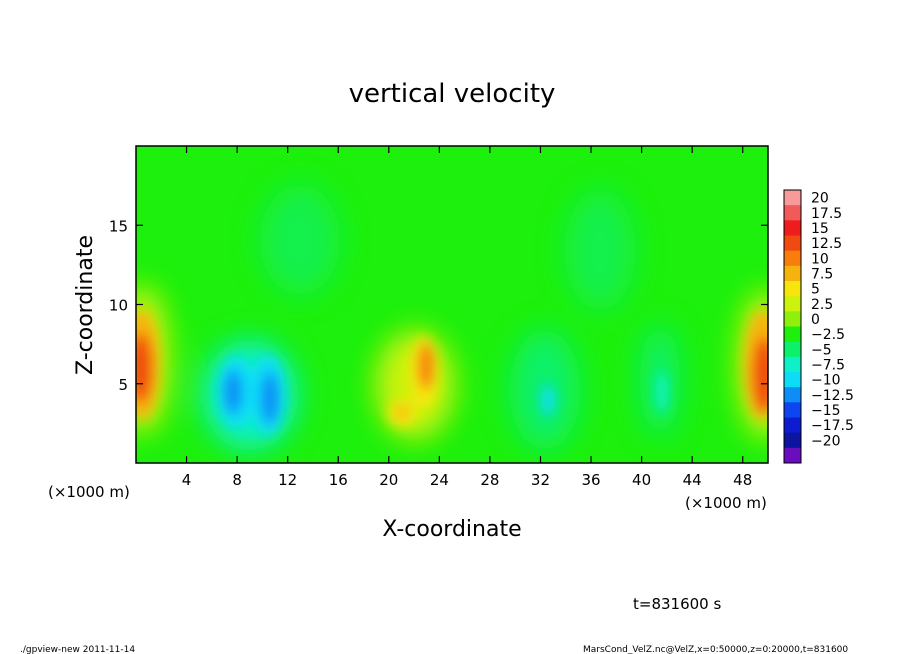  I want to click on colorbar-label: 15, so click(820, 229).